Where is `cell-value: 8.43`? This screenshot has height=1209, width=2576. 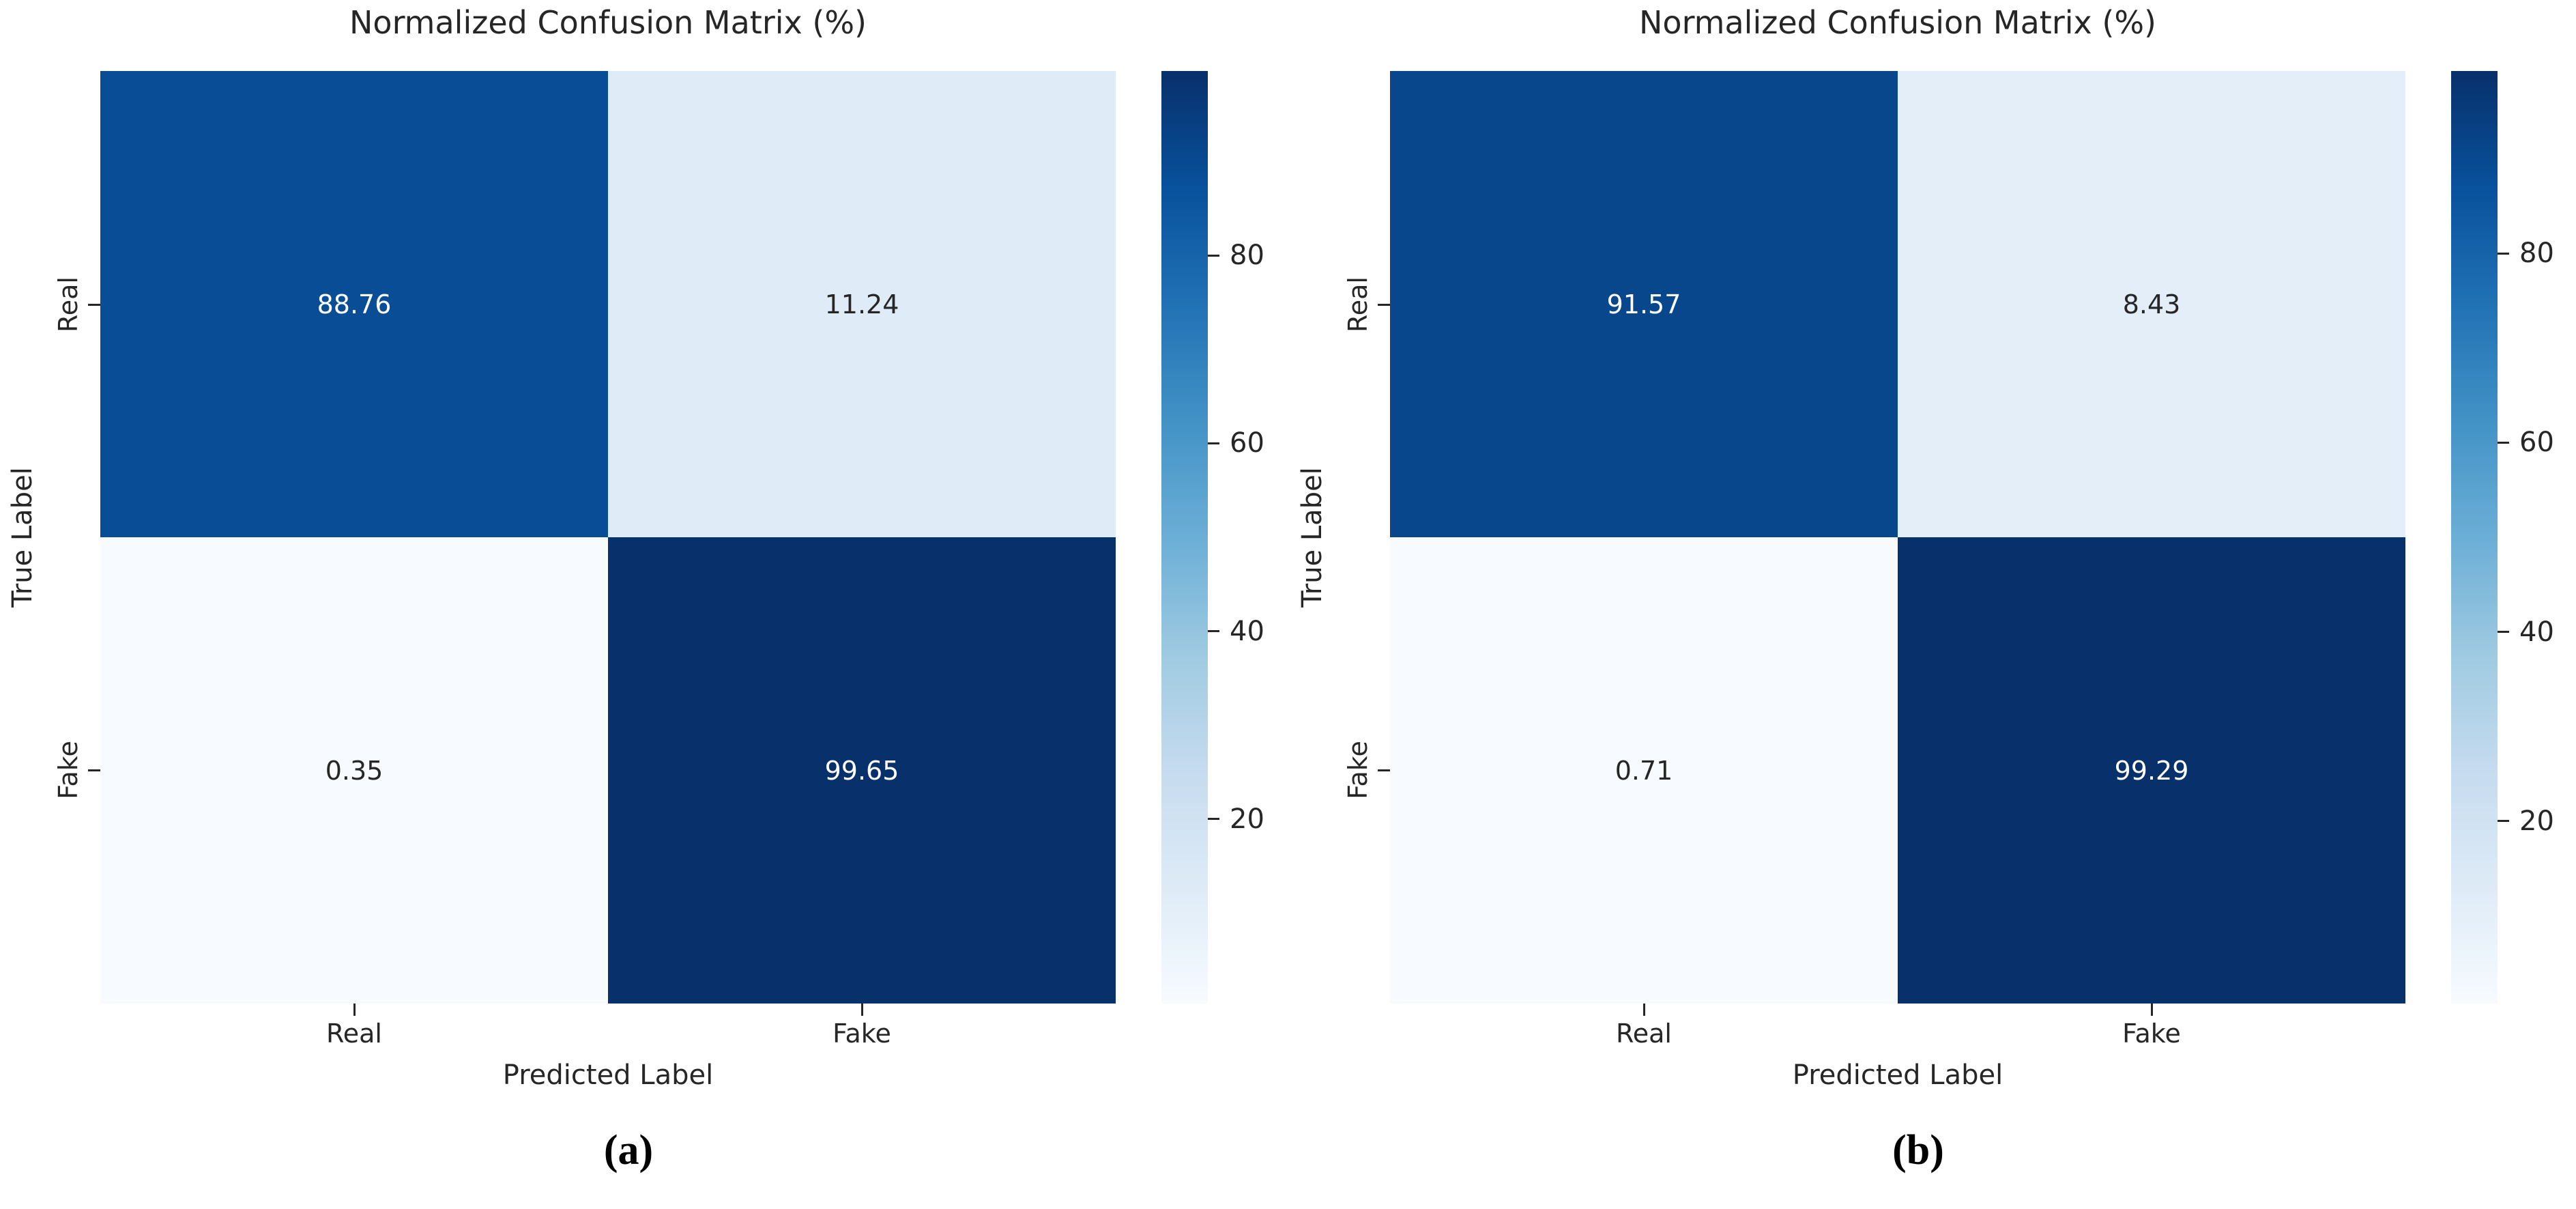 cell-value: 8.43 is located at coordinates (2151, 304).